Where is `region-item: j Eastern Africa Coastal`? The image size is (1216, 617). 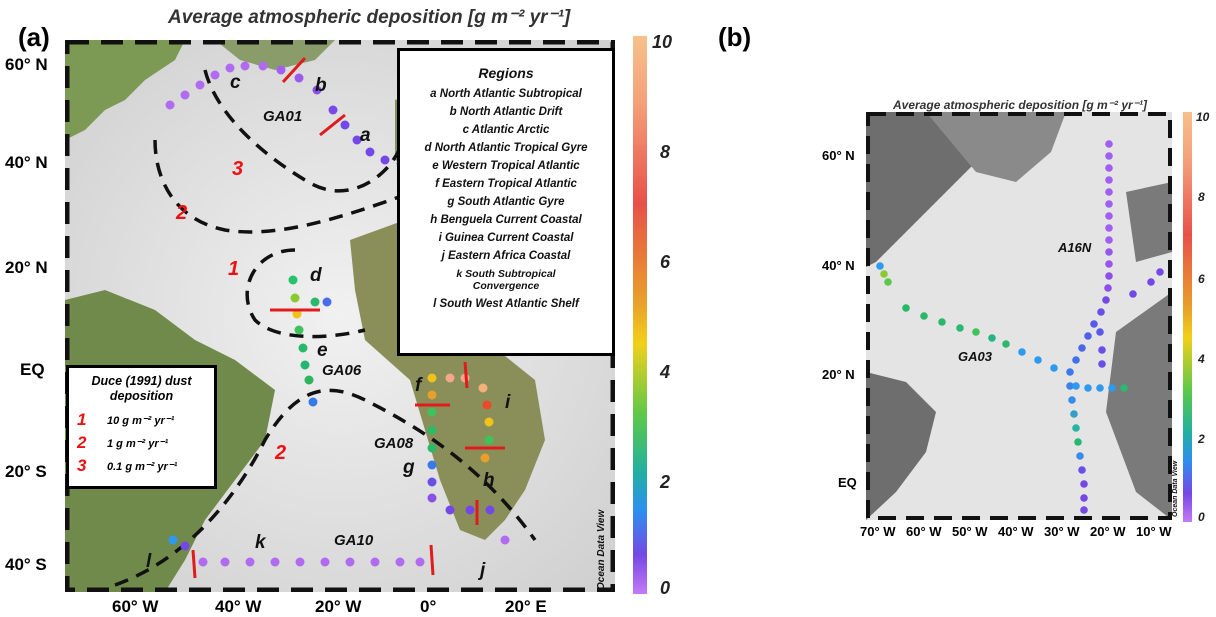 region-item: j Eastern Africa Coastal is located at coordinates (506, 256).